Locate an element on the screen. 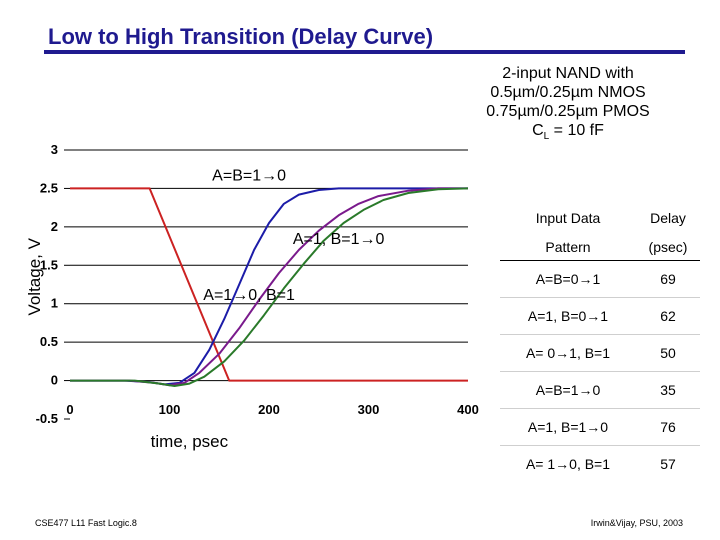 The height and width of the screenshot is (540, 720). load-label: C is located at coordinates (538, 130).